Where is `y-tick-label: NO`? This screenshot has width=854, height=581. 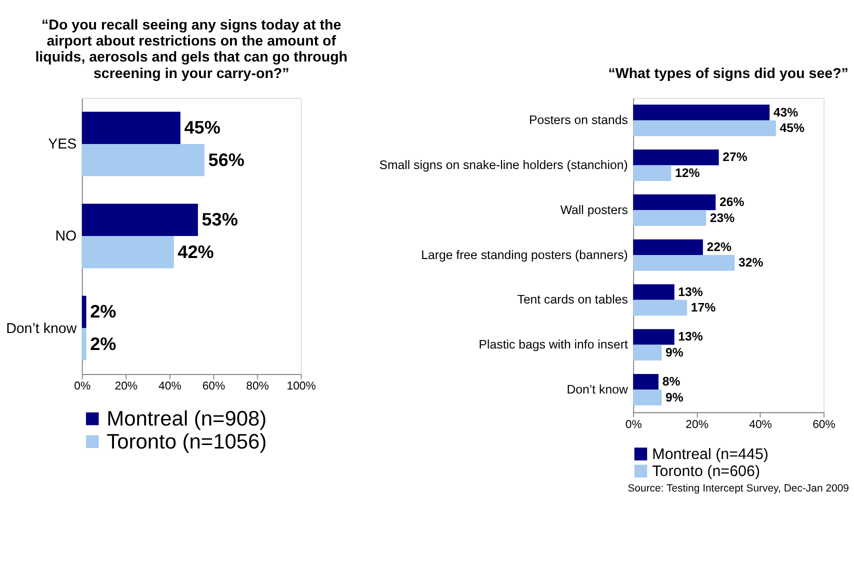 y-tick-label: NO is located at coordinates (66, 236).